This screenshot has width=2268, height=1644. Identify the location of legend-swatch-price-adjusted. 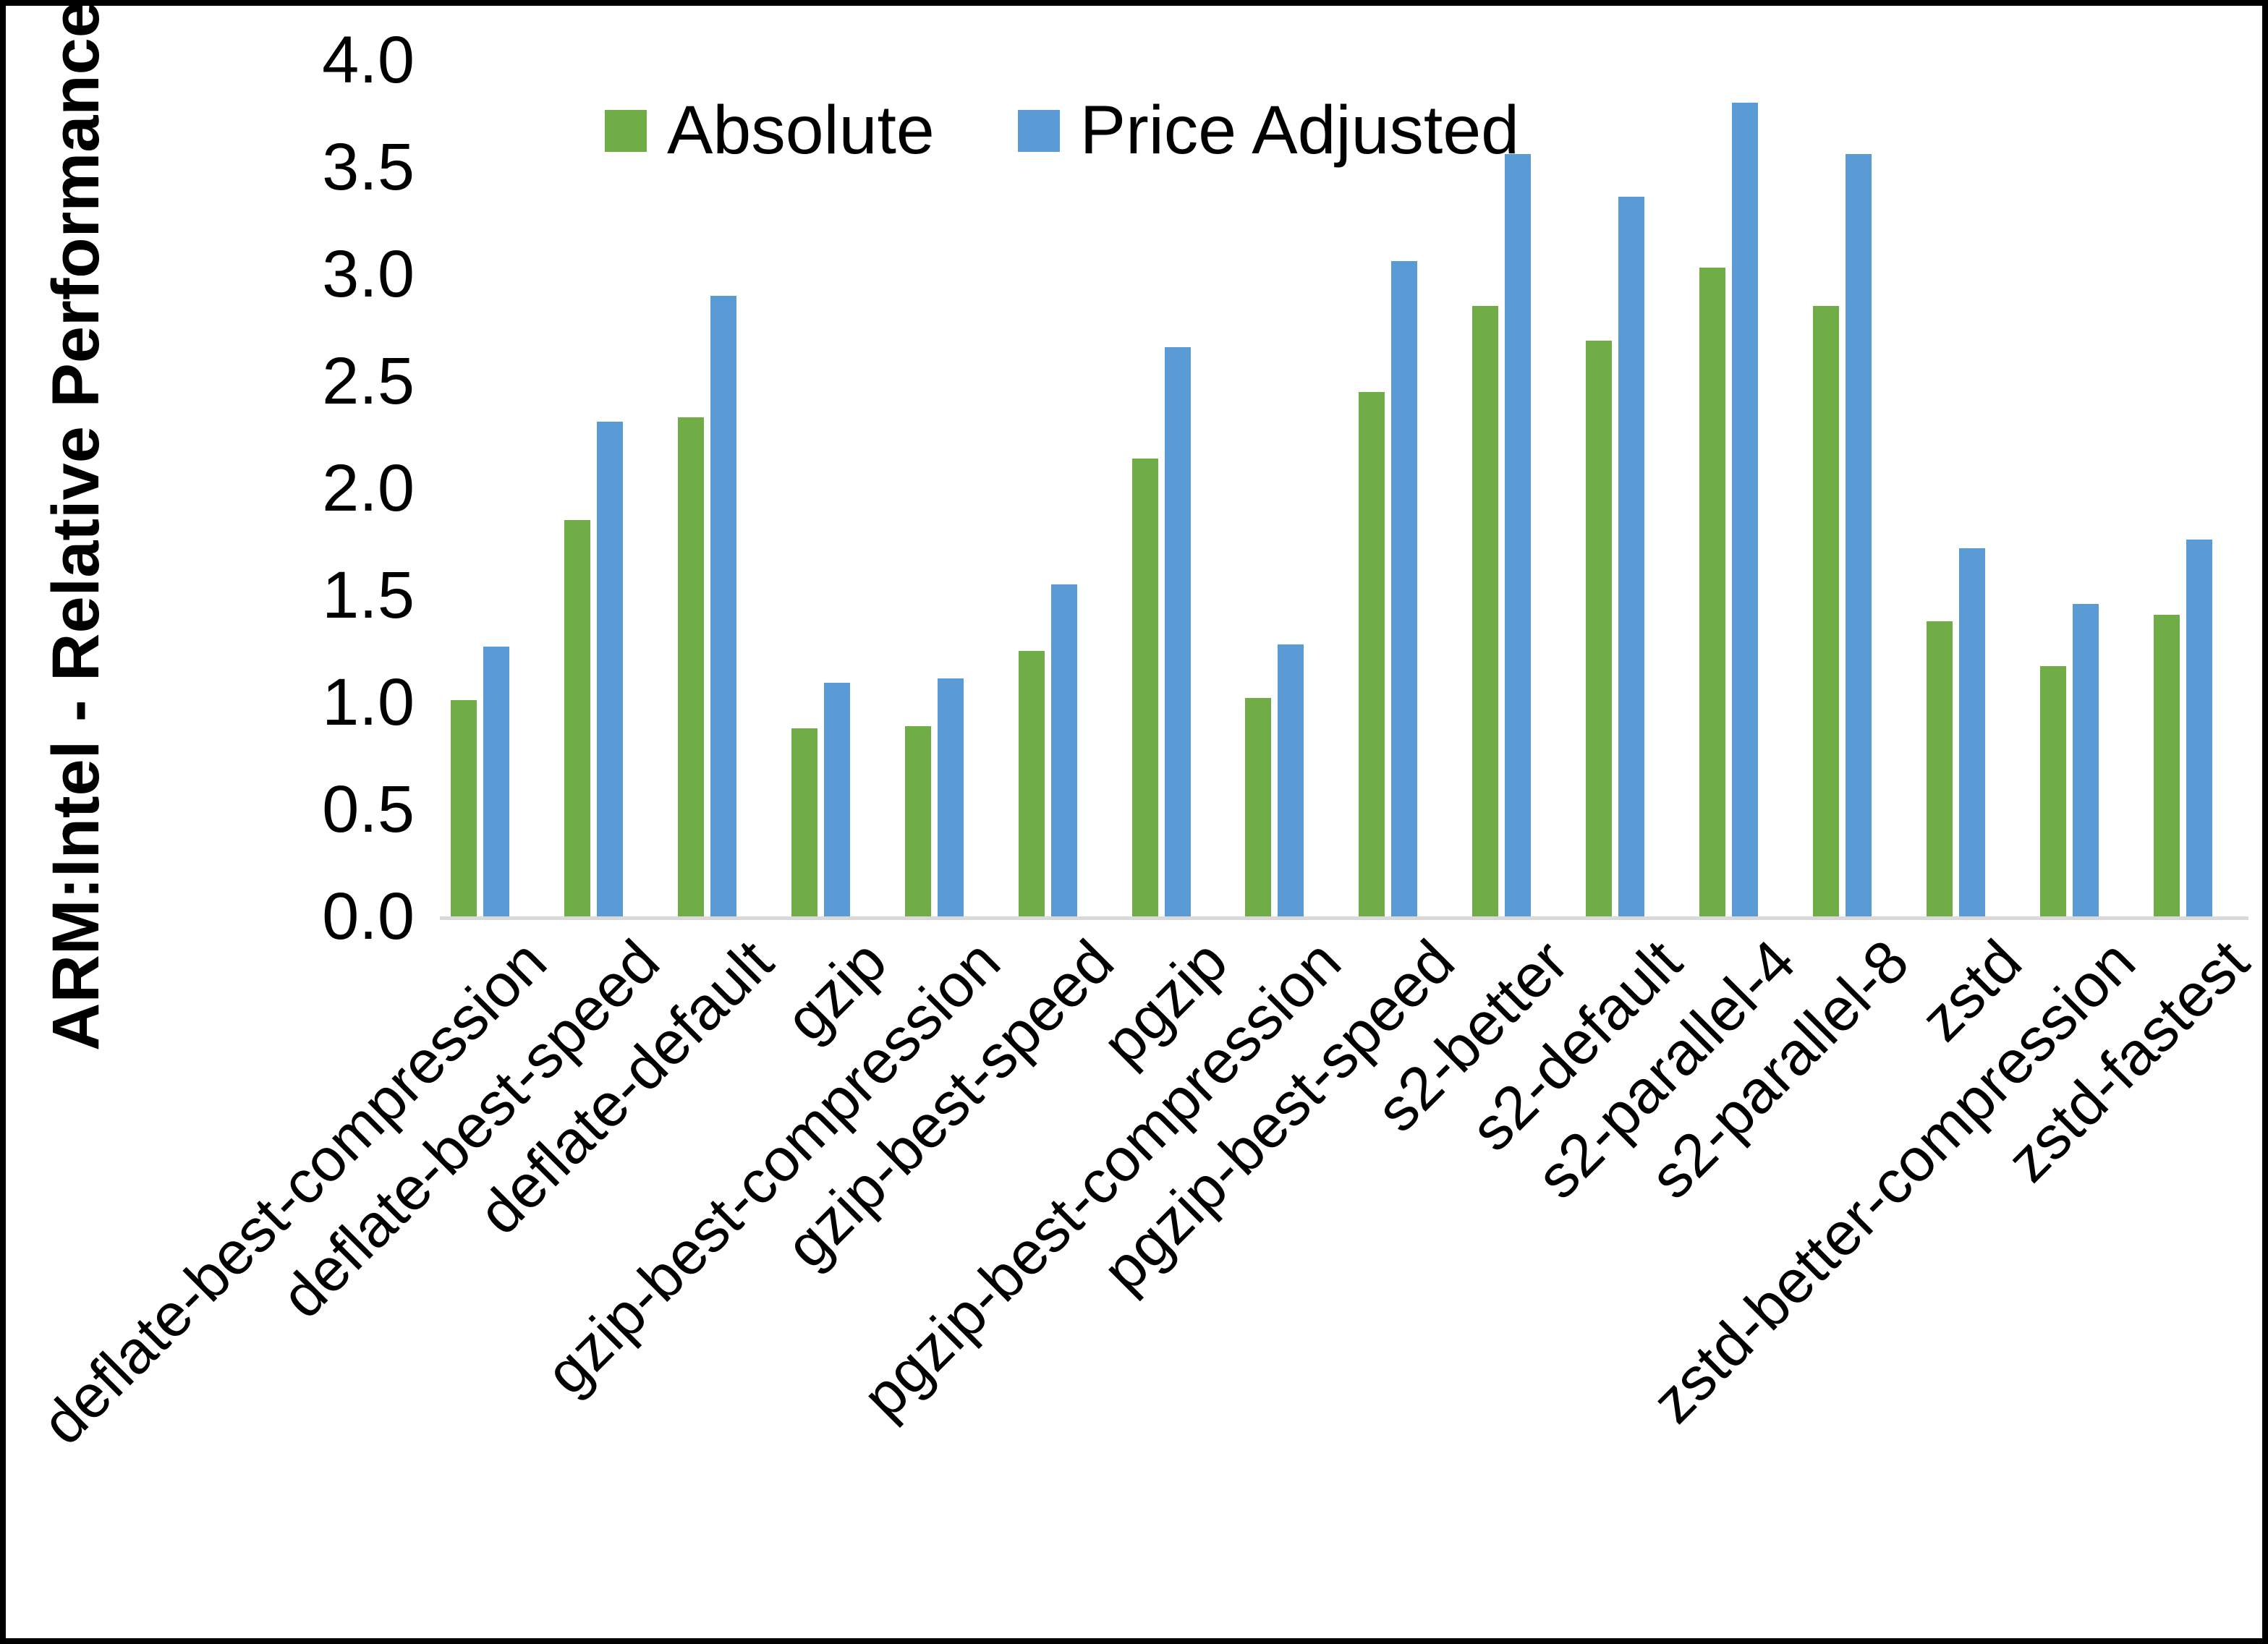
(1038, 130).